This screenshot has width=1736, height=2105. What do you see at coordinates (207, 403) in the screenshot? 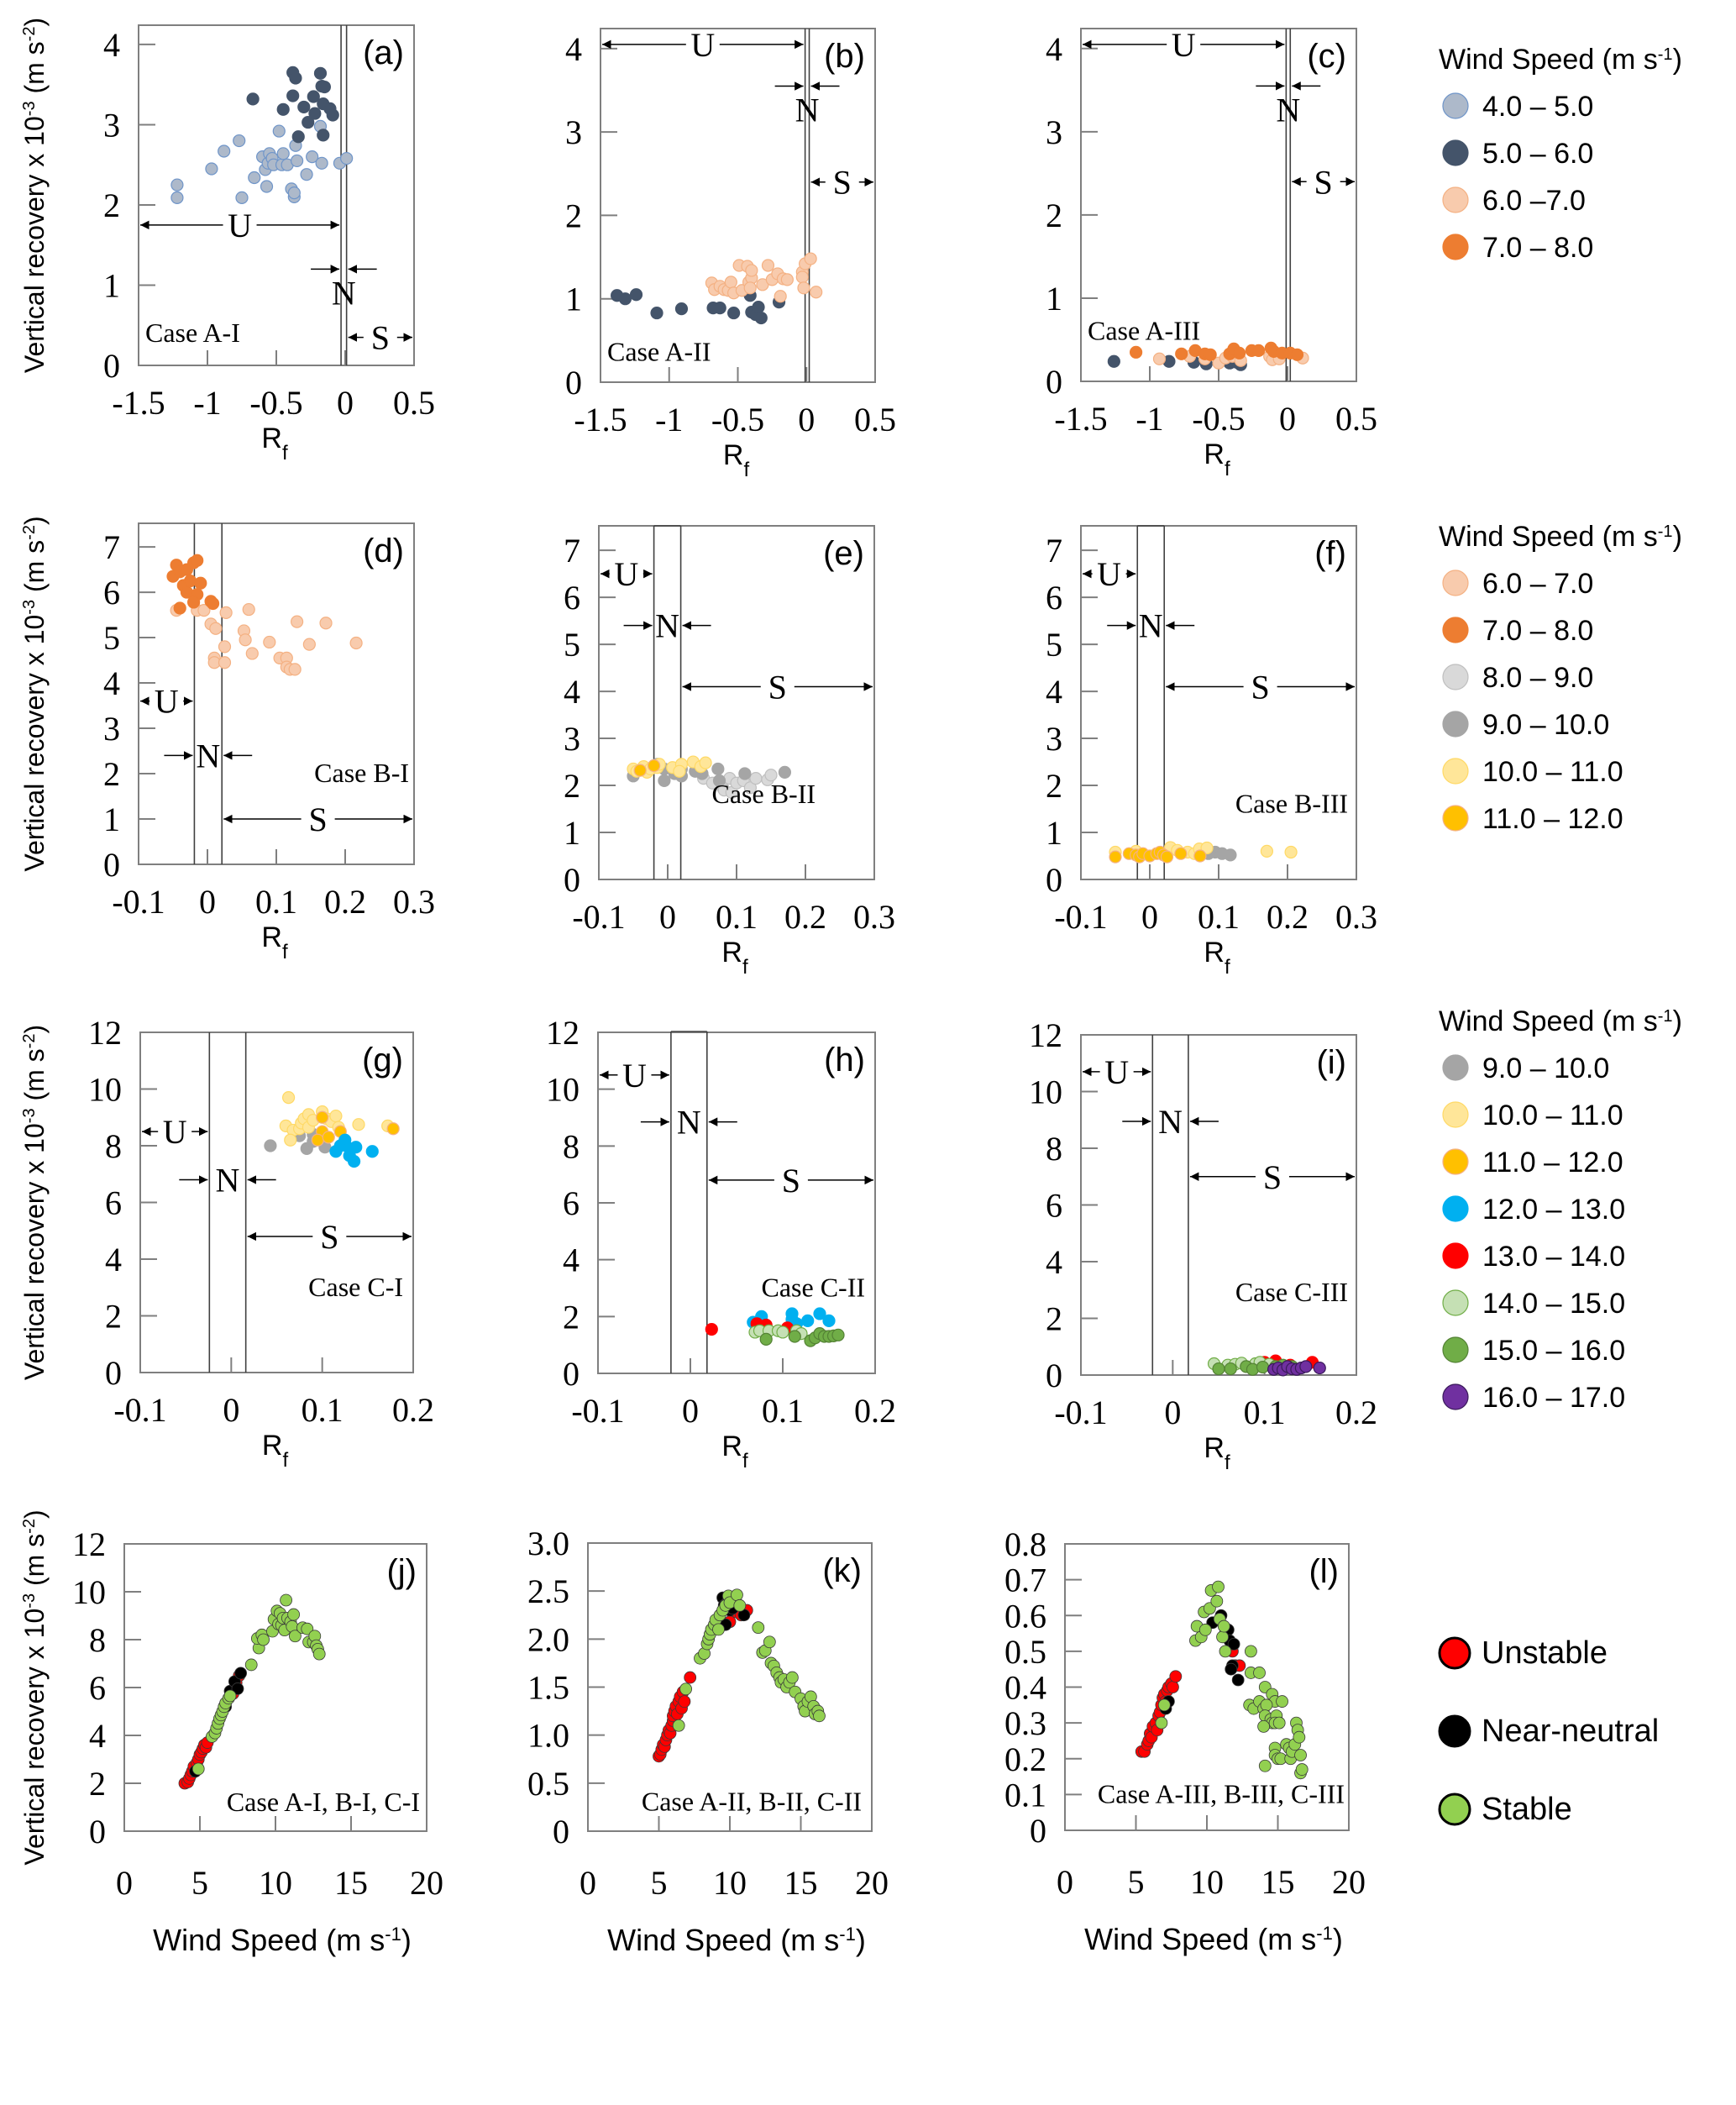
I see `x-tick-label: -1` at bounding box center [207, 403].